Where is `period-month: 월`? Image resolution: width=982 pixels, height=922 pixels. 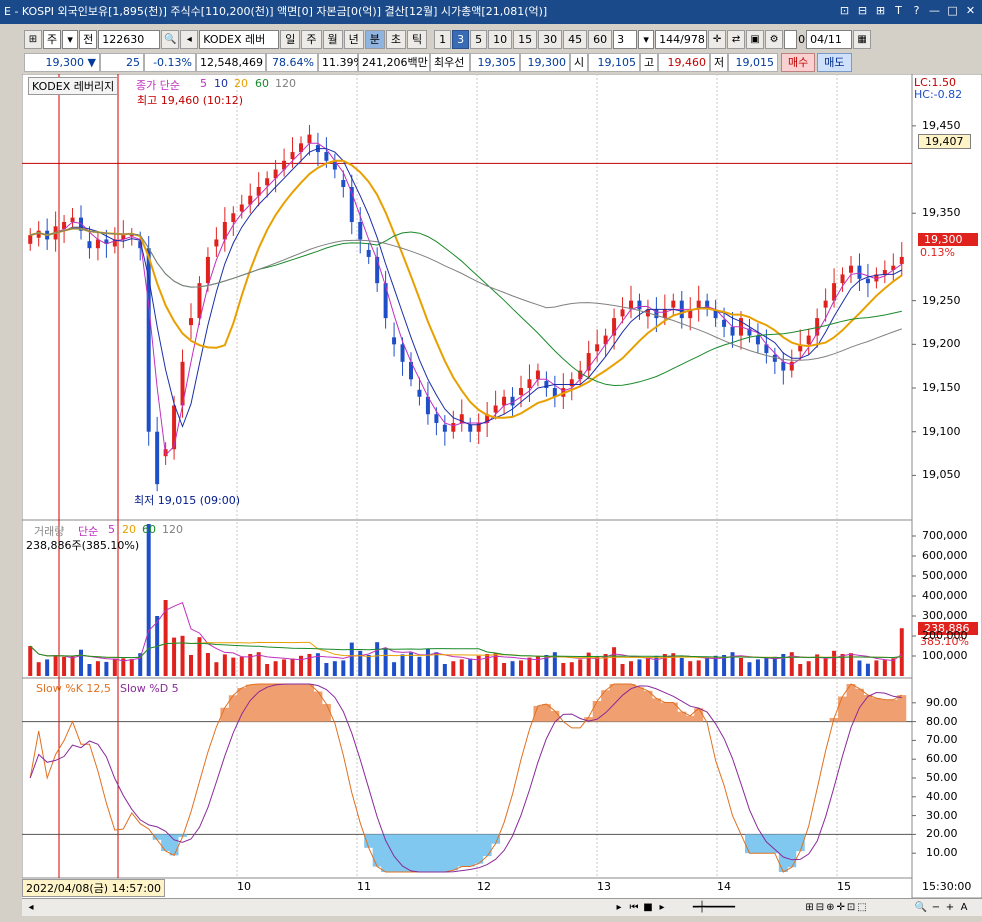 period-month: 월 is located at coordinates (332, 39).